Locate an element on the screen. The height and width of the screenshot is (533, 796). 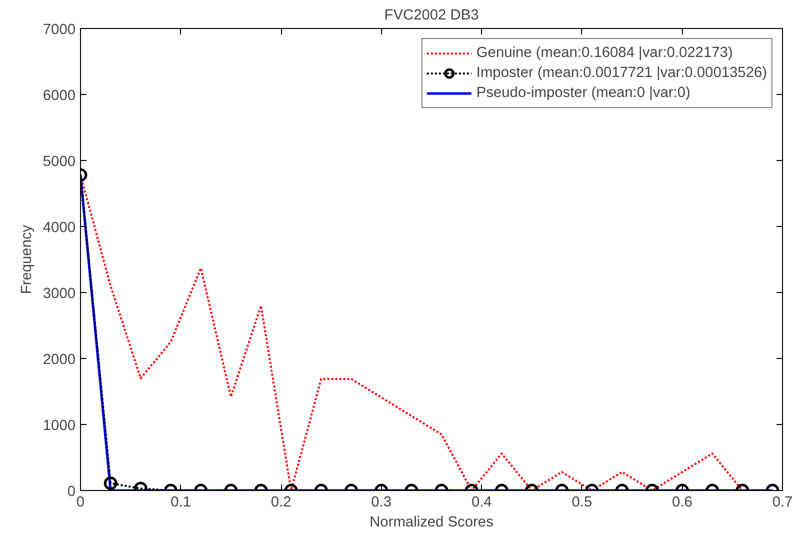
legend-label: Imposter (mean:0.0017721 |var:0.00013526) is located at coordinates (621, 73).